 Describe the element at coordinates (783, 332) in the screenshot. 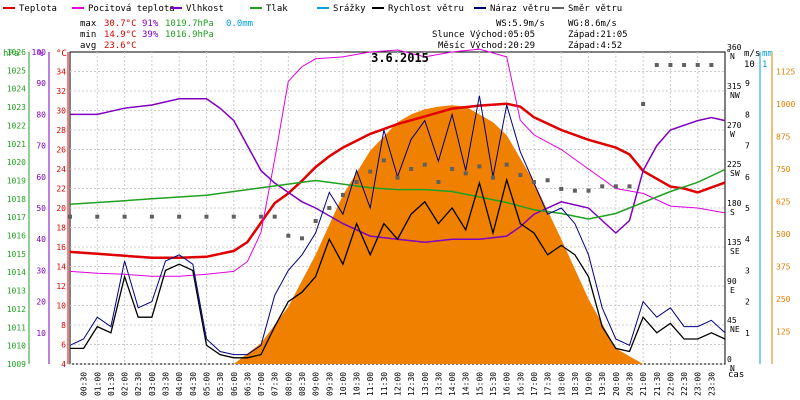

I see `solar-tick-8: 125` at that location.